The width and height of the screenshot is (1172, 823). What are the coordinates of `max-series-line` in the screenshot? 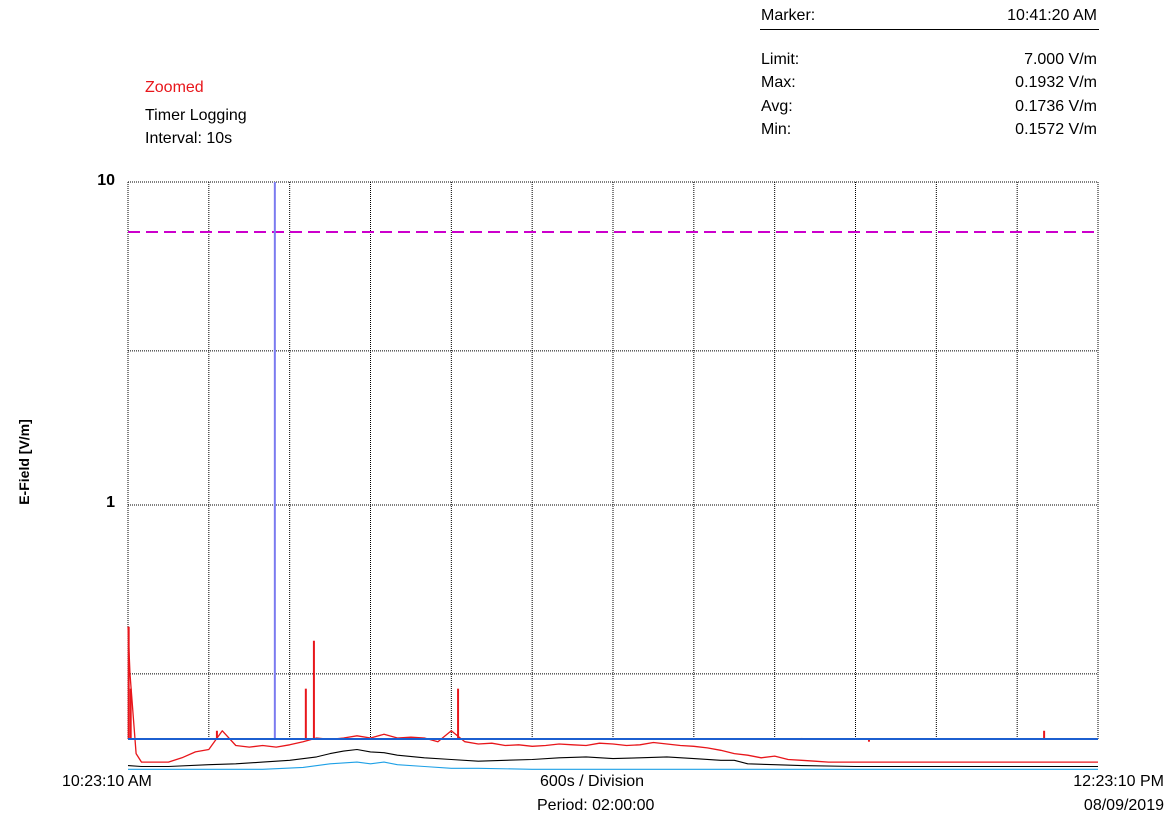 It's located at (612, 694).